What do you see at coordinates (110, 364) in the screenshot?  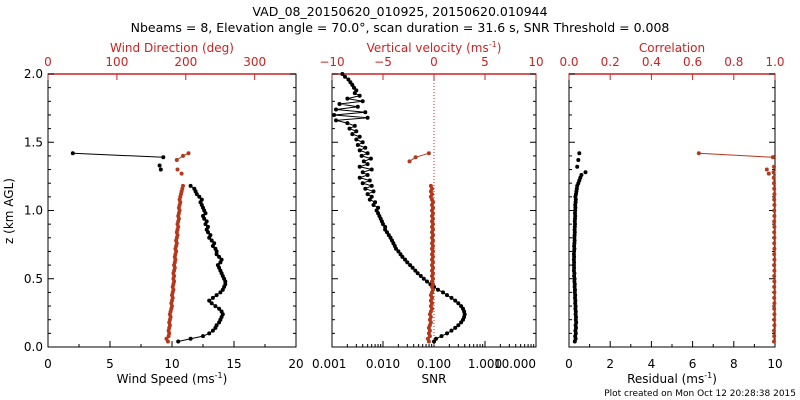 I see `bottom-tick-label: 5` at bounding box center [110, 364].